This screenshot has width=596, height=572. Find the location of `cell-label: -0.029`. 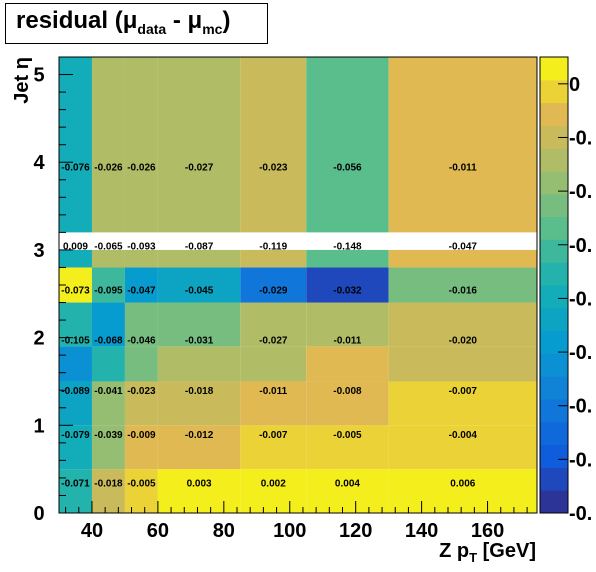

cell-label: -0.029 is located at coordinates (273, 290).